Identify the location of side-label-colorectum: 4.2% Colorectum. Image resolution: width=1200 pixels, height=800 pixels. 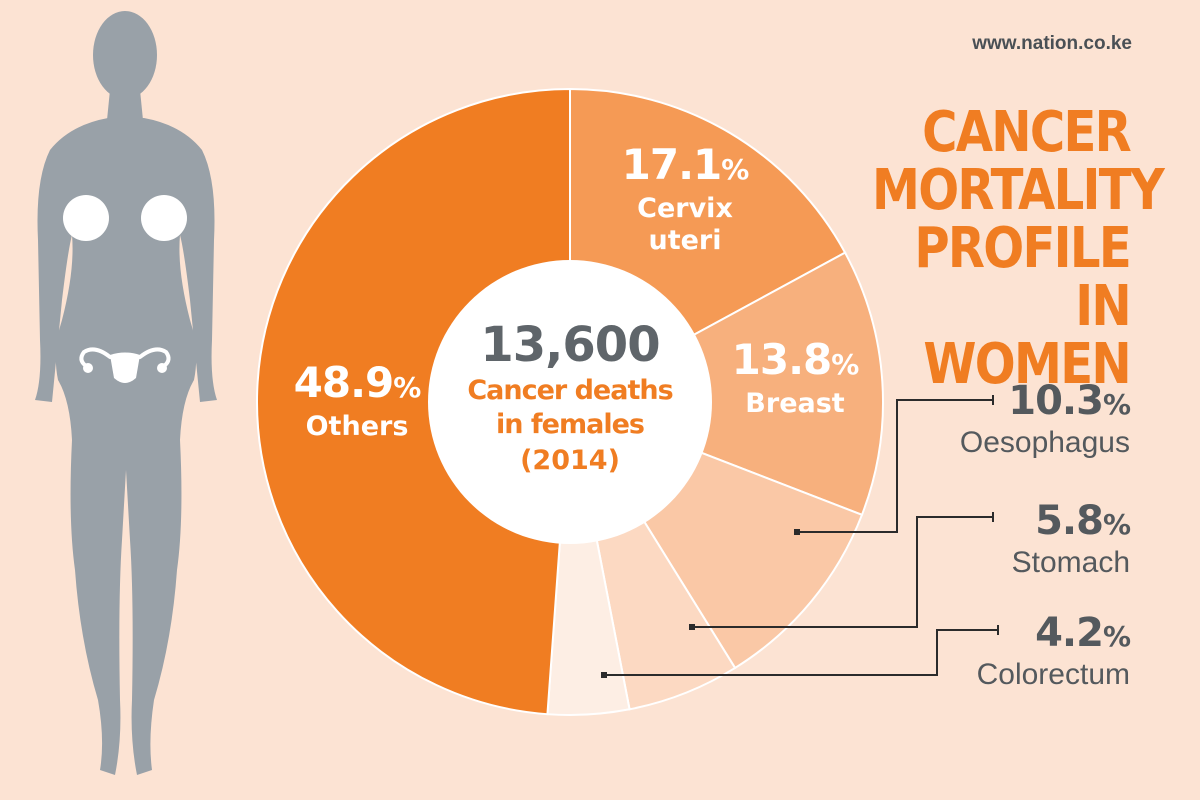
(1053, 650).